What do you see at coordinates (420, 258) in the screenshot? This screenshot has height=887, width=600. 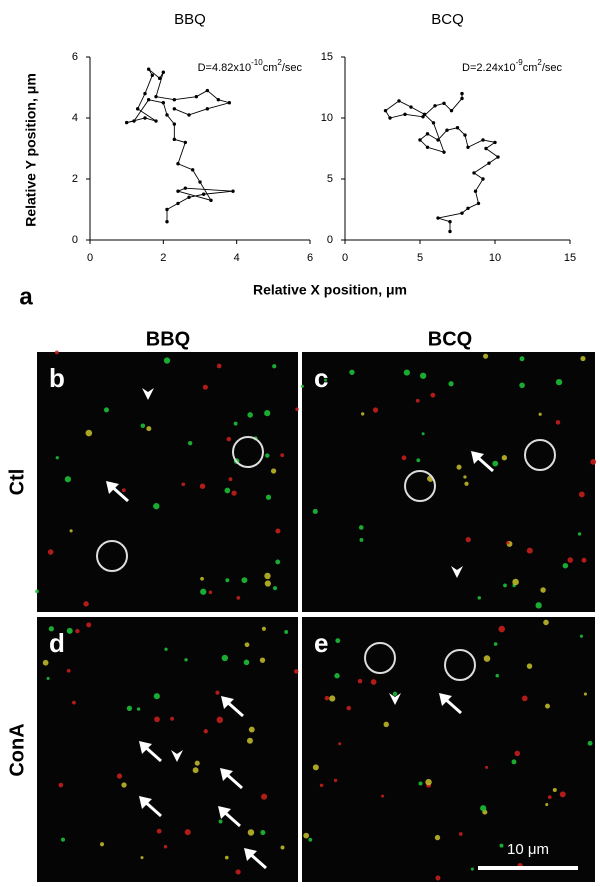 I see `x-tick-label: 5` at bounding box center [420, 258].